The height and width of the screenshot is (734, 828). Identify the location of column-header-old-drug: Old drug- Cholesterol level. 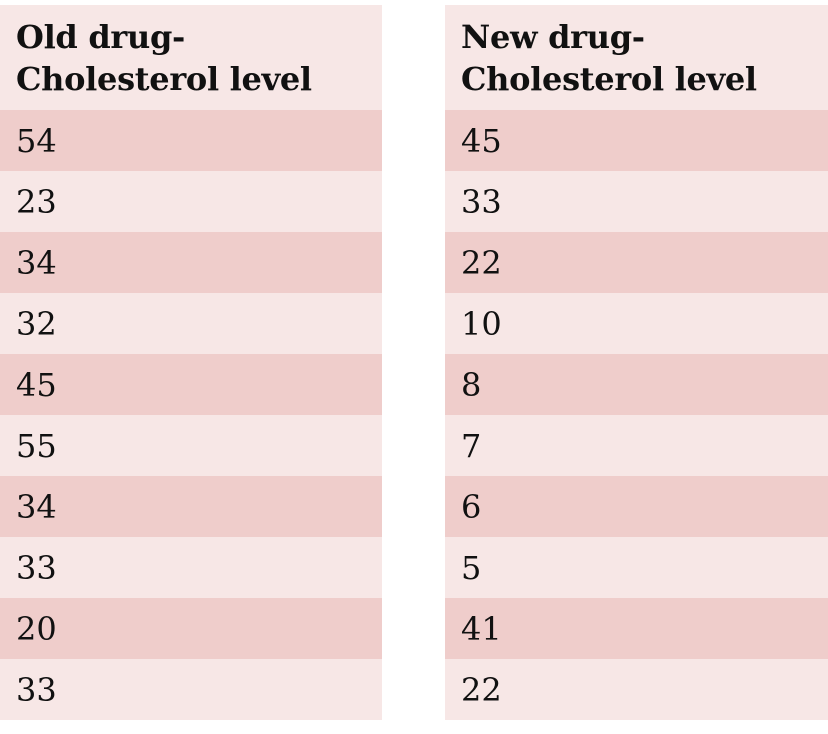
(191, 57).